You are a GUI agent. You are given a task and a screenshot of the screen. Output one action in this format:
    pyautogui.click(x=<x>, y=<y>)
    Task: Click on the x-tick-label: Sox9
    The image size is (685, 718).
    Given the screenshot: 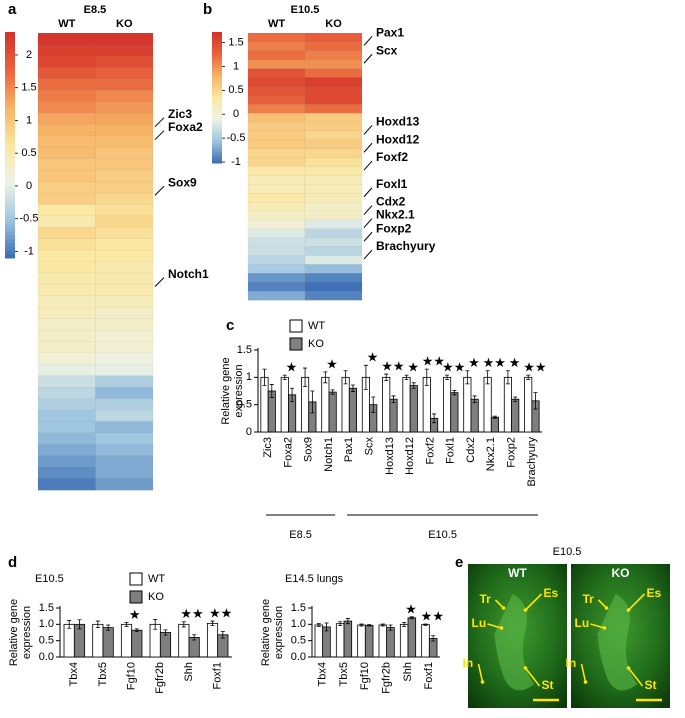 What is the action you would take?
    pyautogui.click(x=309, y=449)
    